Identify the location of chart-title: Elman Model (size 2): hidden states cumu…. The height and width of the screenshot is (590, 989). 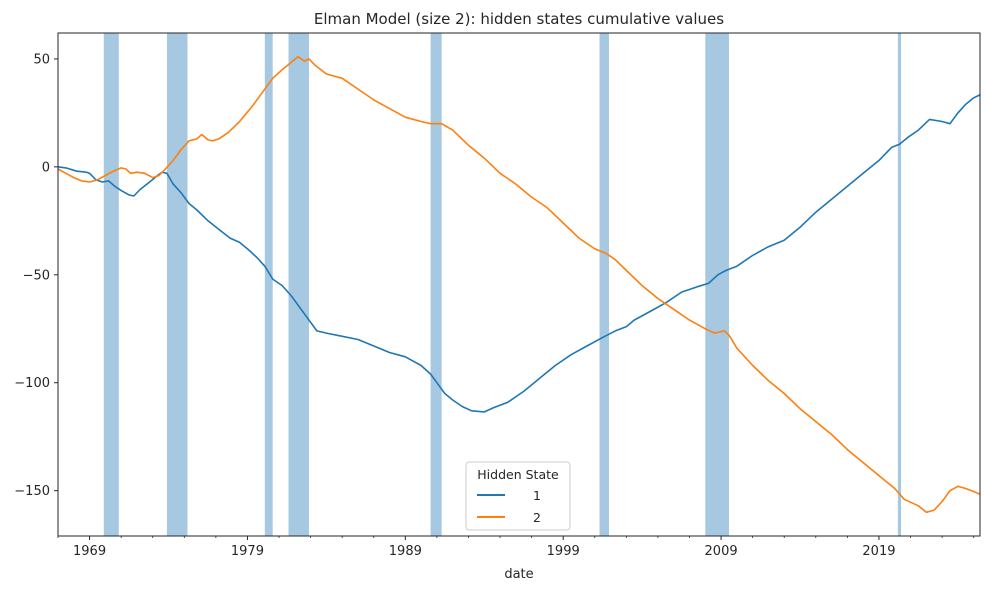
(519, 19).